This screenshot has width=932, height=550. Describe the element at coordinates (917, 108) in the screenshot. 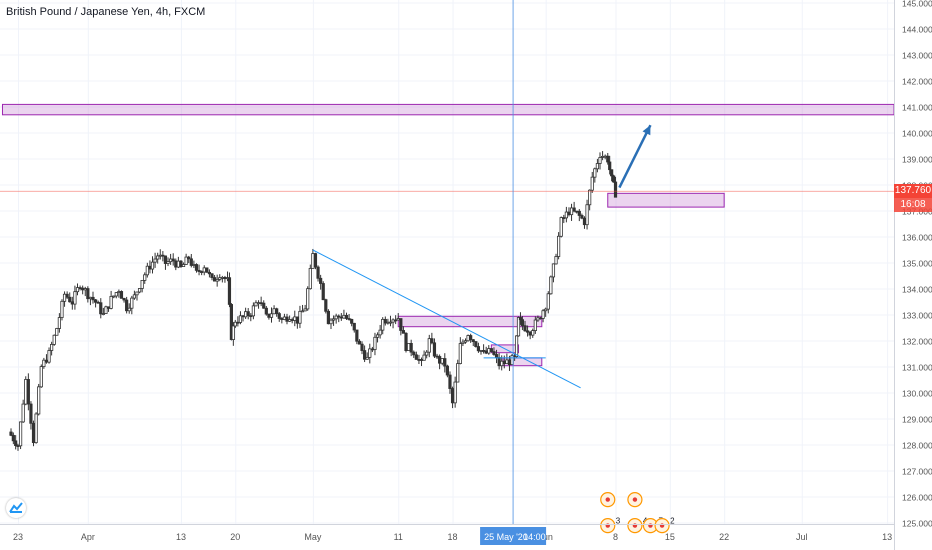

I see `y-tick-label: 141.000` at that location.